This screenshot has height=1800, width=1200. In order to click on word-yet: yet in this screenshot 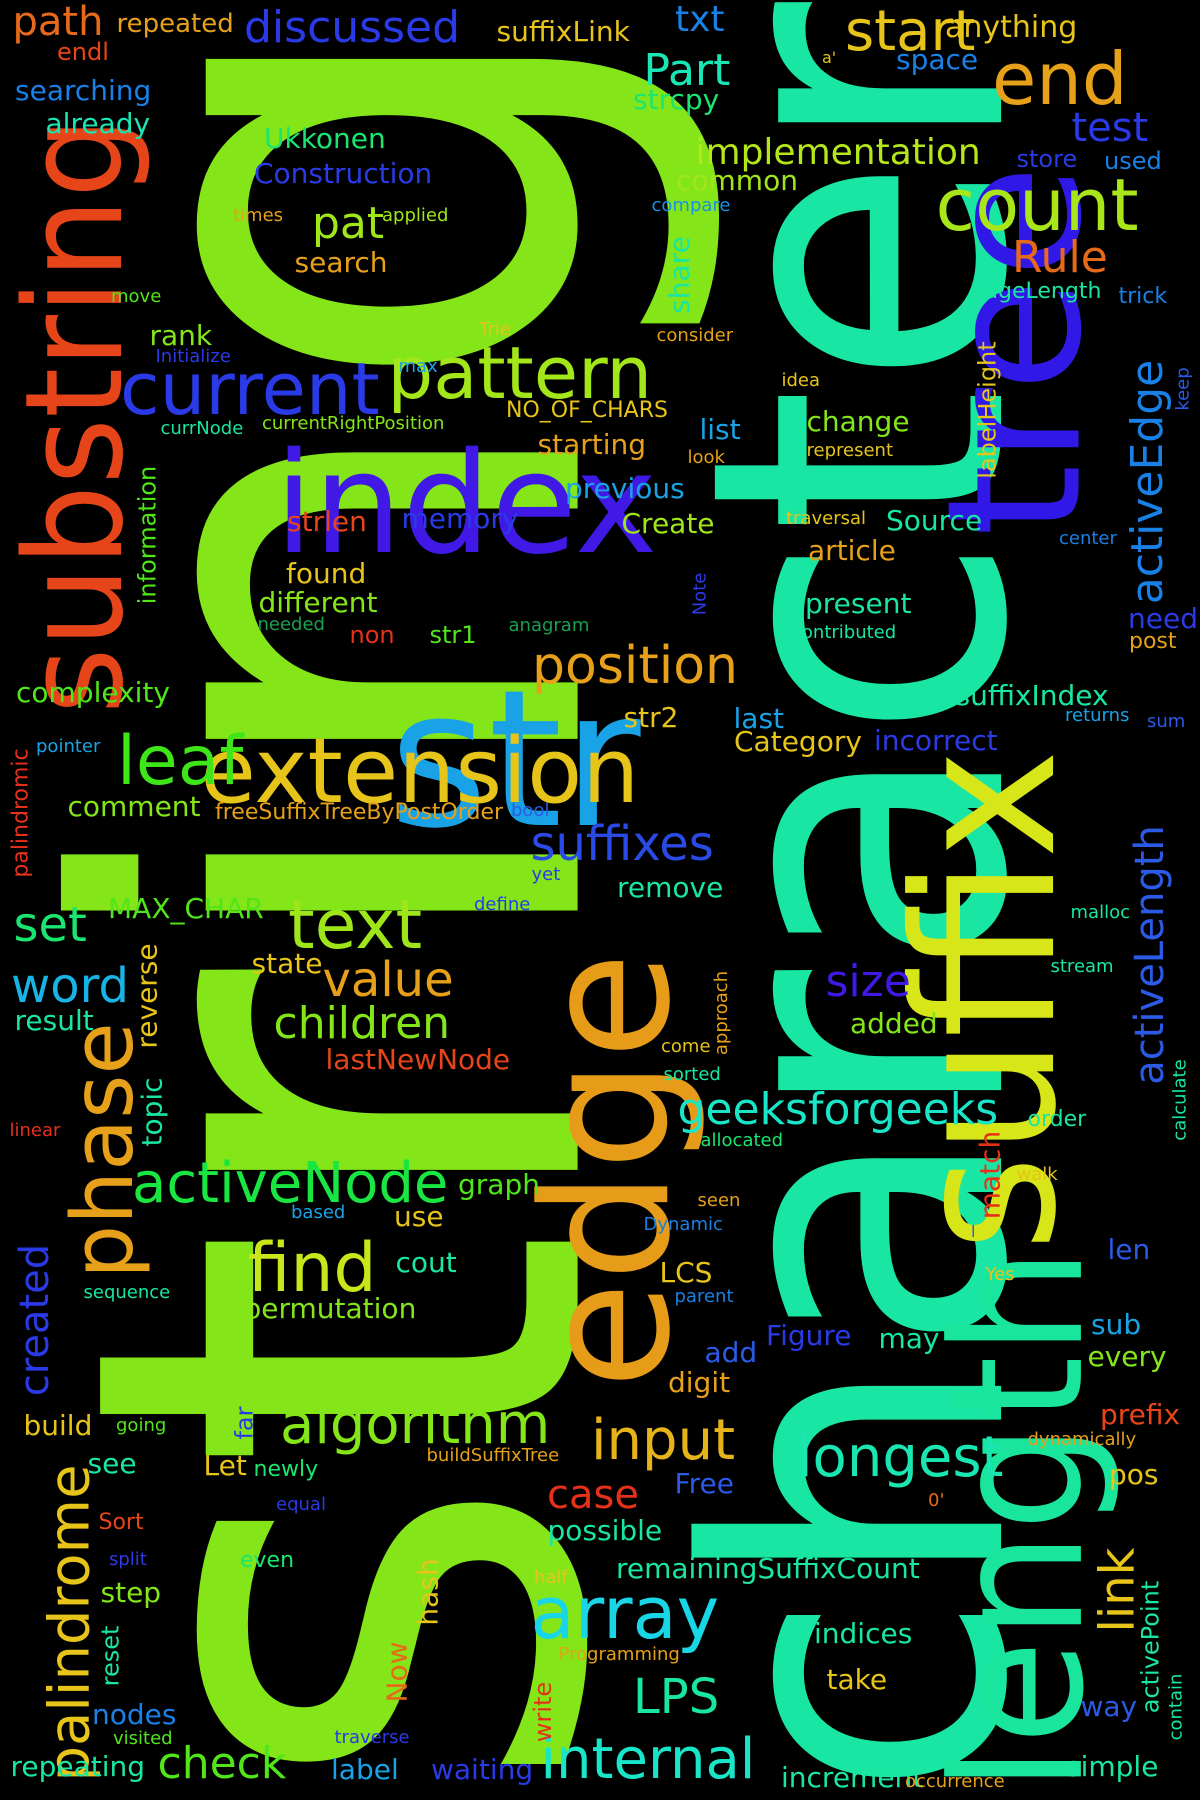, I will do `click(546, 874)`.